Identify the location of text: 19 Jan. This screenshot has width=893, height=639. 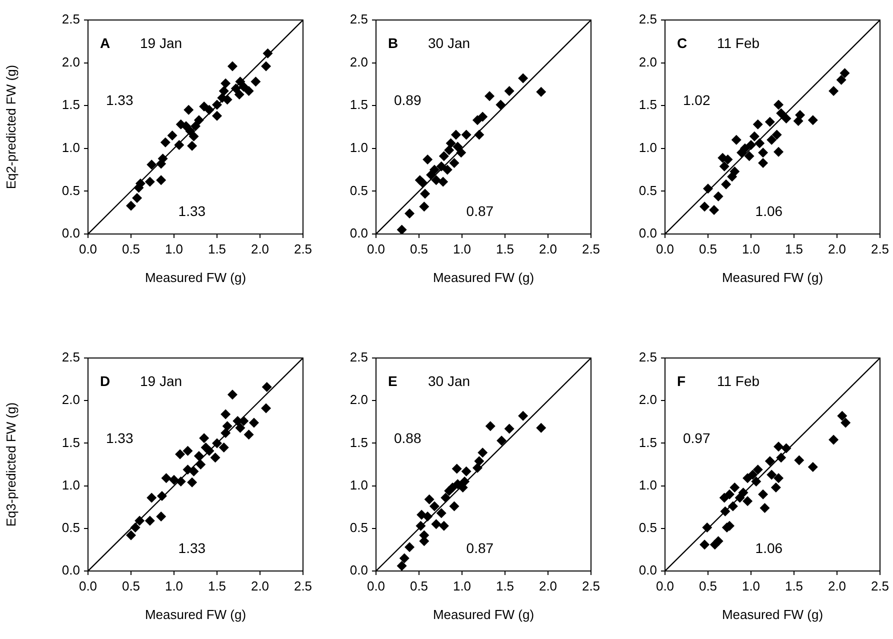
(161, 380).